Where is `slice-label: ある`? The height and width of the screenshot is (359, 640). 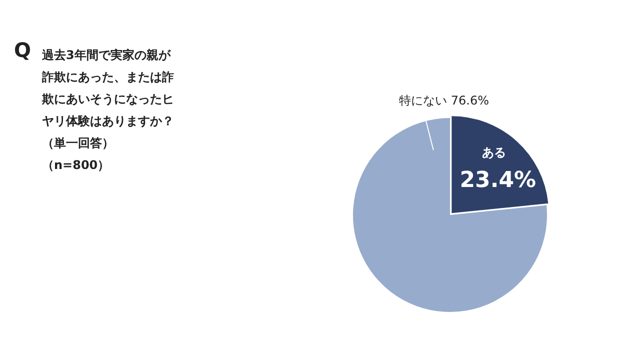 slice-label: ある is located at coordinates (494, 152).